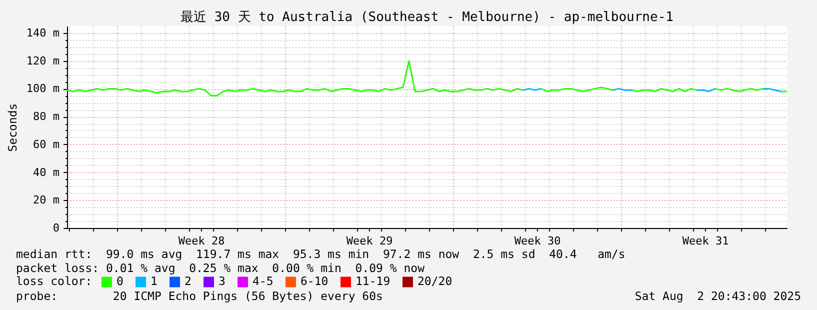 This screenshot has height=310, width=817. Describe the element at coordinates (263, 281) in the screenshot. I see `legend-label: 4-5` at that location.